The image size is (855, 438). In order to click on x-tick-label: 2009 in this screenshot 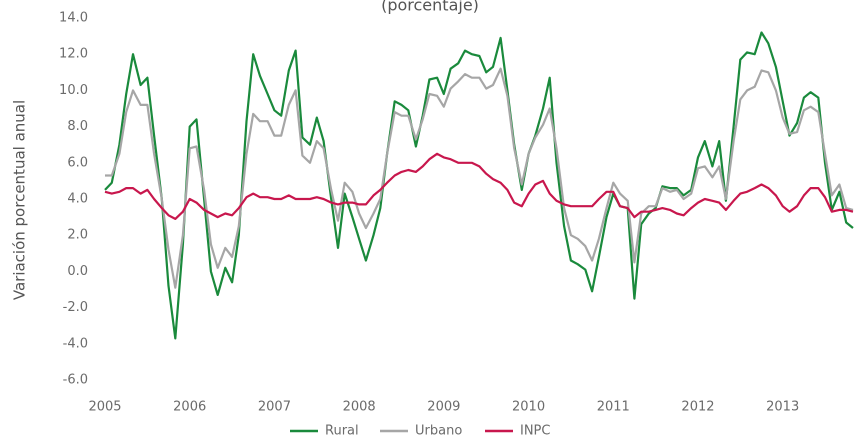, I will do `click(443, 407)`.